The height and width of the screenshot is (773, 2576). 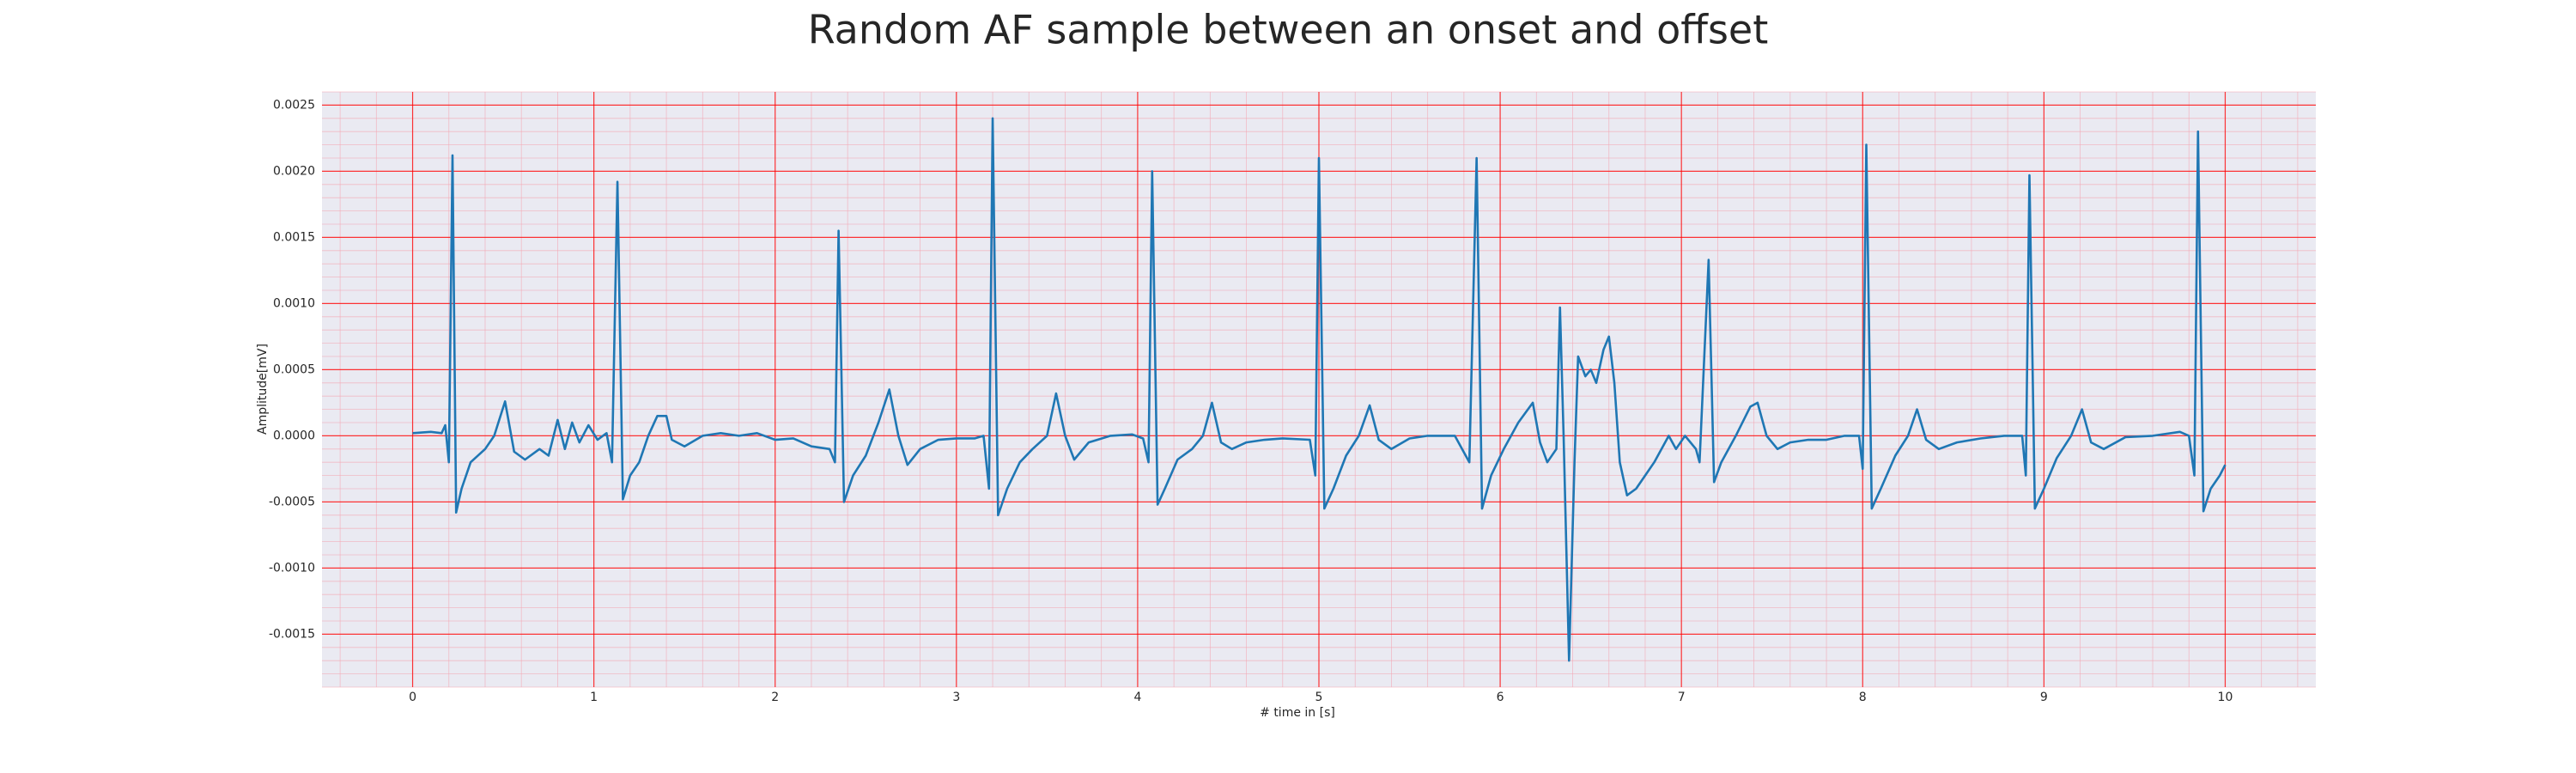 I want to click on x-axis-label: # time in [s], so click(x=1297, y=713).